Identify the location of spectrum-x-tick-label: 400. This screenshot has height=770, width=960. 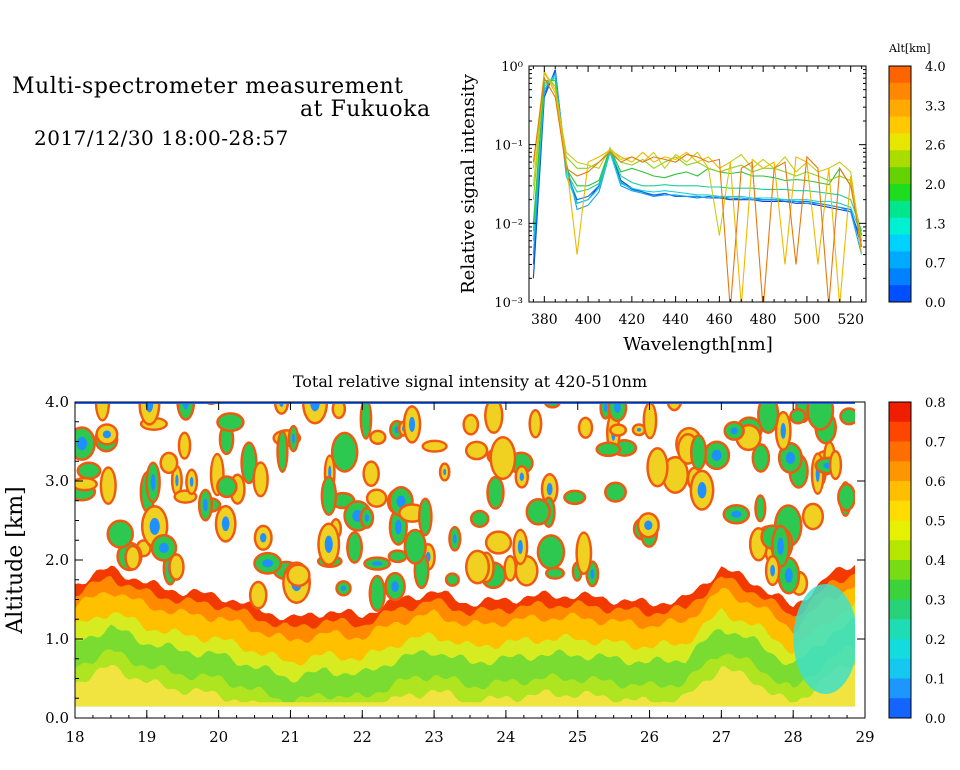
(588, 320).